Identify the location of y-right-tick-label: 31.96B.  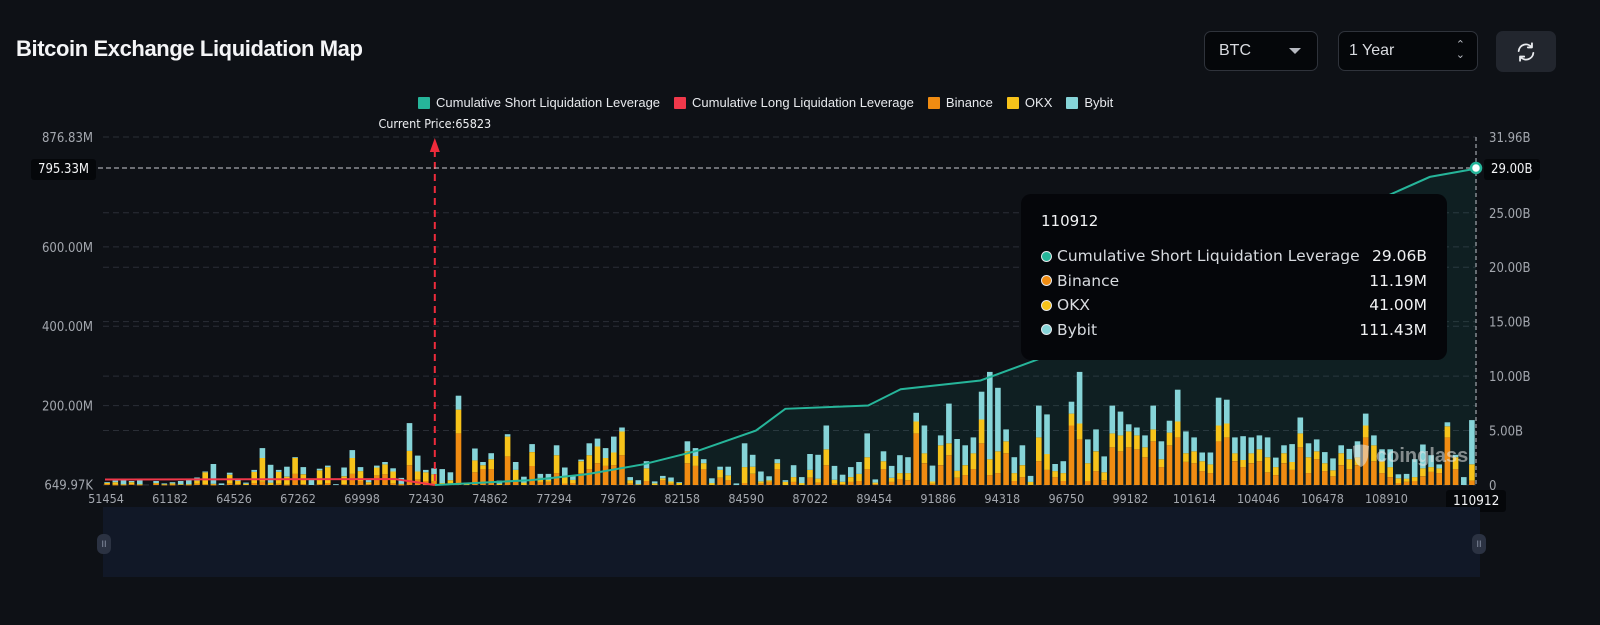
(1510, 138).